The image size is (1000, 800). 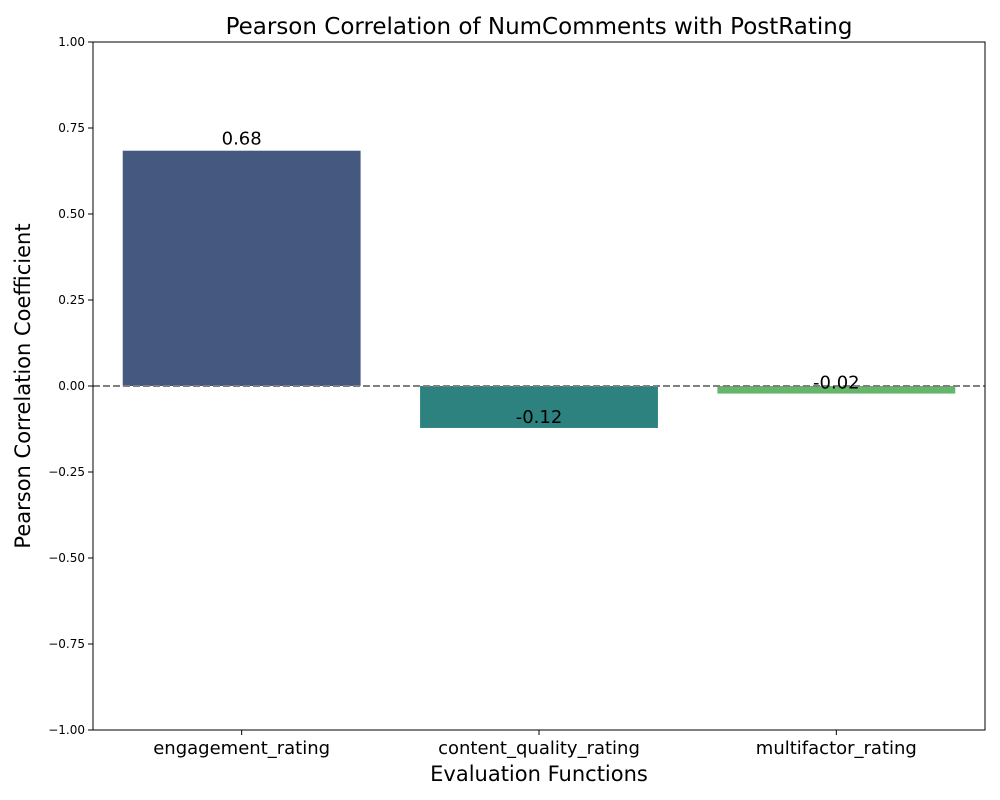 What do you see at coordinates (23, 385) in the screenshot?
I see `y-axis-title: Pearson Correlation Coefficient` at bounding box center [23, 385].